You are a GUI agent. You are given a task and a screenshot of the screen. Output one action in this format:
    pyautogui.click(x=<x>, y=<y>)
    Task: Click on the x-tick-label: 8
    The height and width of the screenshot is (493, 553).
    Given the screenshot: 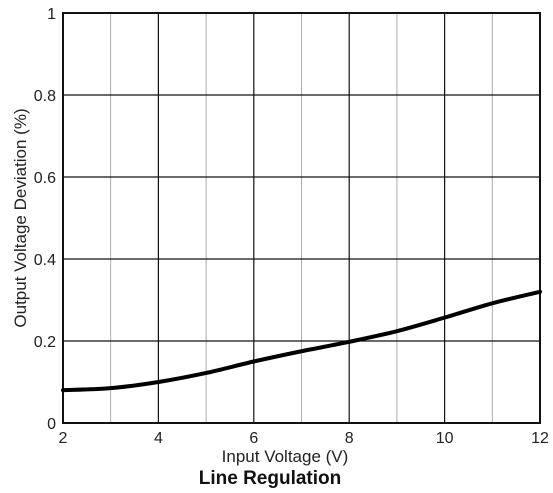 What is the action you would take?
    pyautogui.click(x=349, y=438)
    